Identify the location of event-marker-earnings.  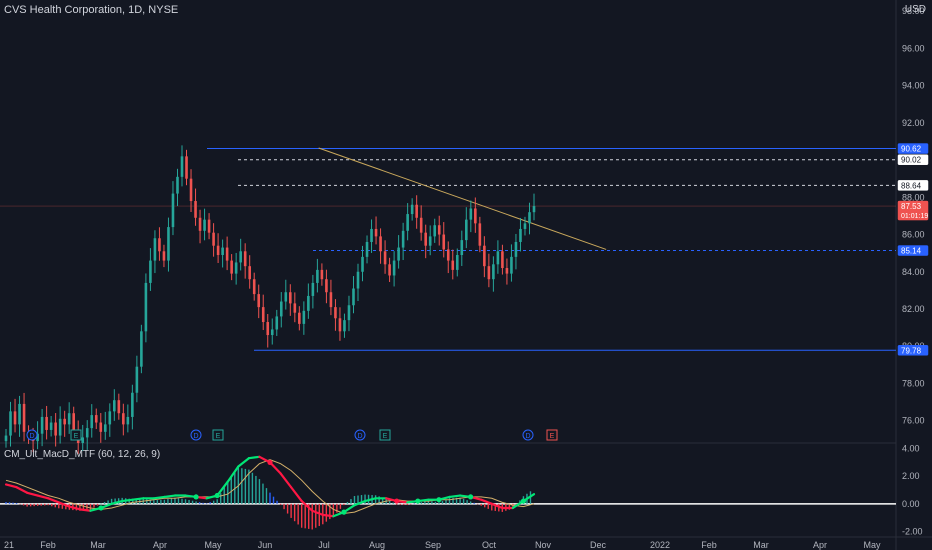
(76, 435).